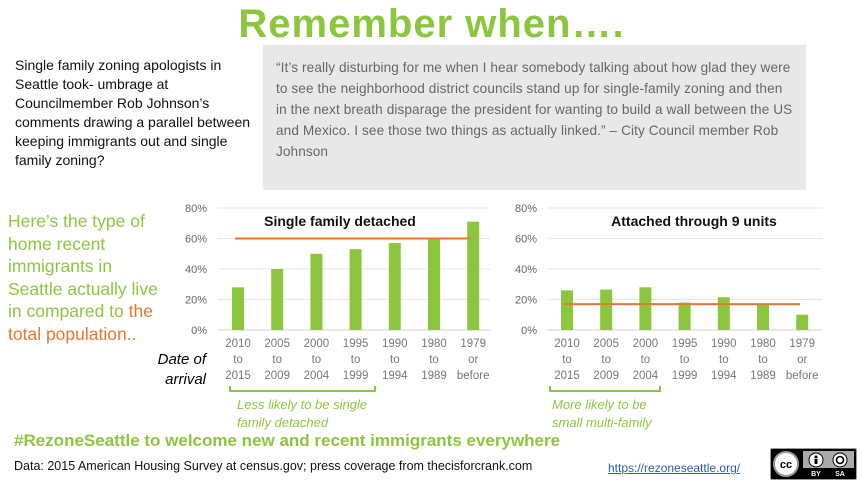 The width and height of the screenshot is (863, 485). What do you see at coordinates (674, 468) in the screenshot?
I see `website-link: https://rezoneseattle.org/` at bounding box center [674, 468].